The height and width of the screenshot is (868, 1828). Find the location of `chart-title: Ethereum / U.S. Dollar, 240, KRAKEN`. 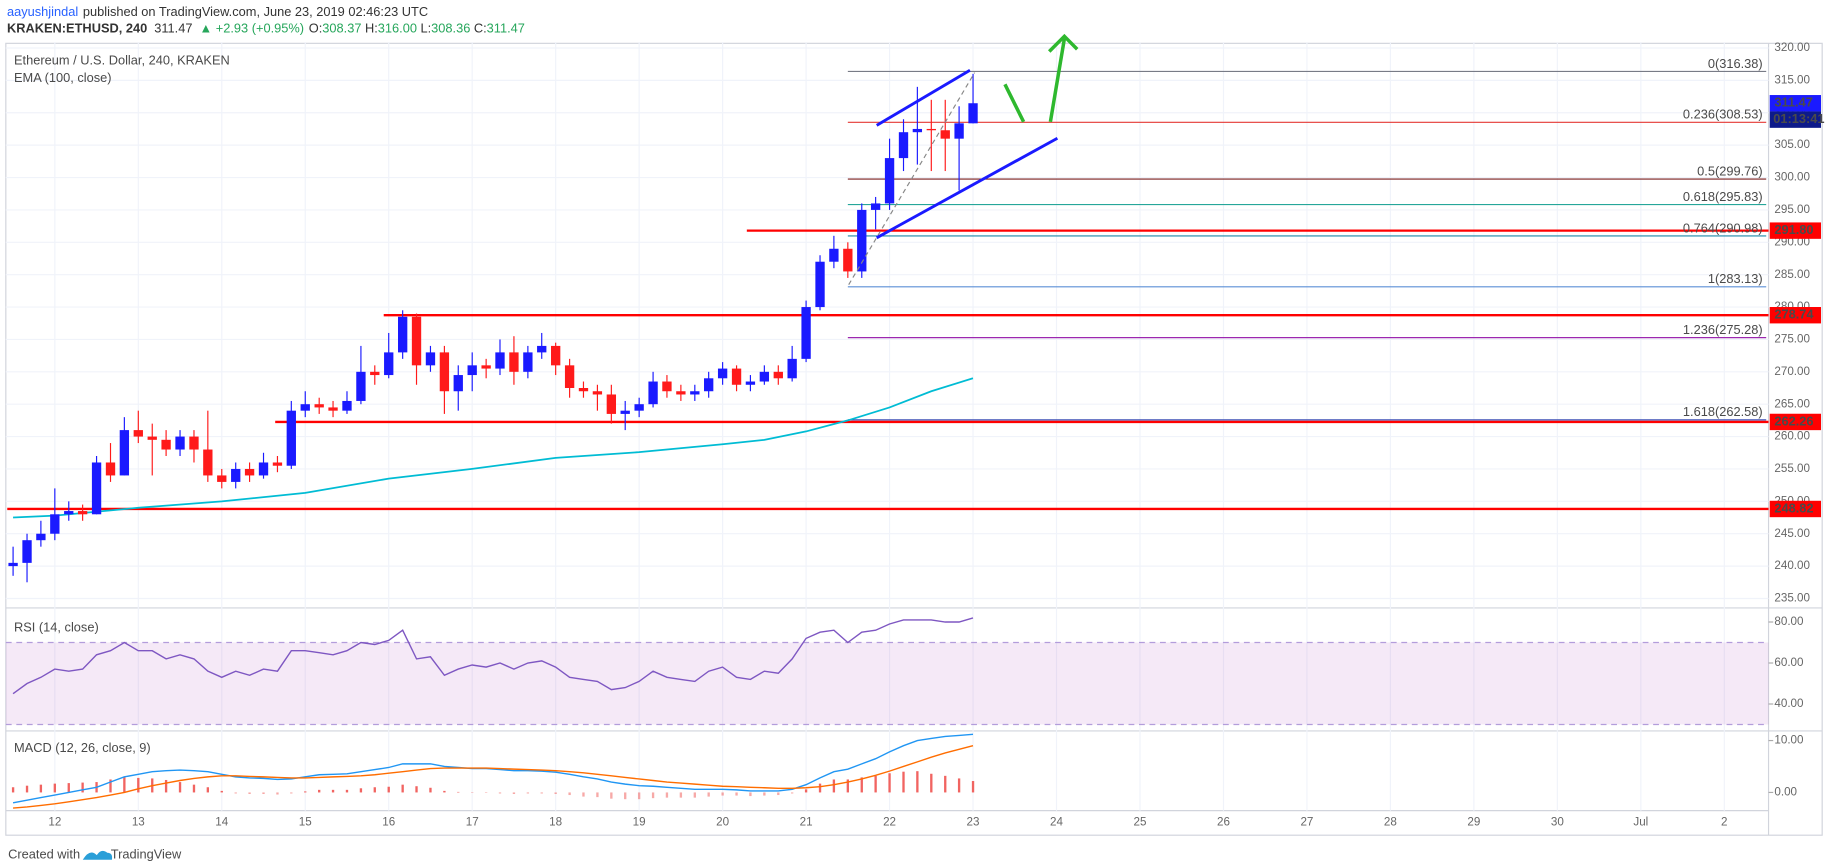

chart-title: Ethereum / U.S. Dollar, 240, KRAKEN is located at coordinates (122, 59).